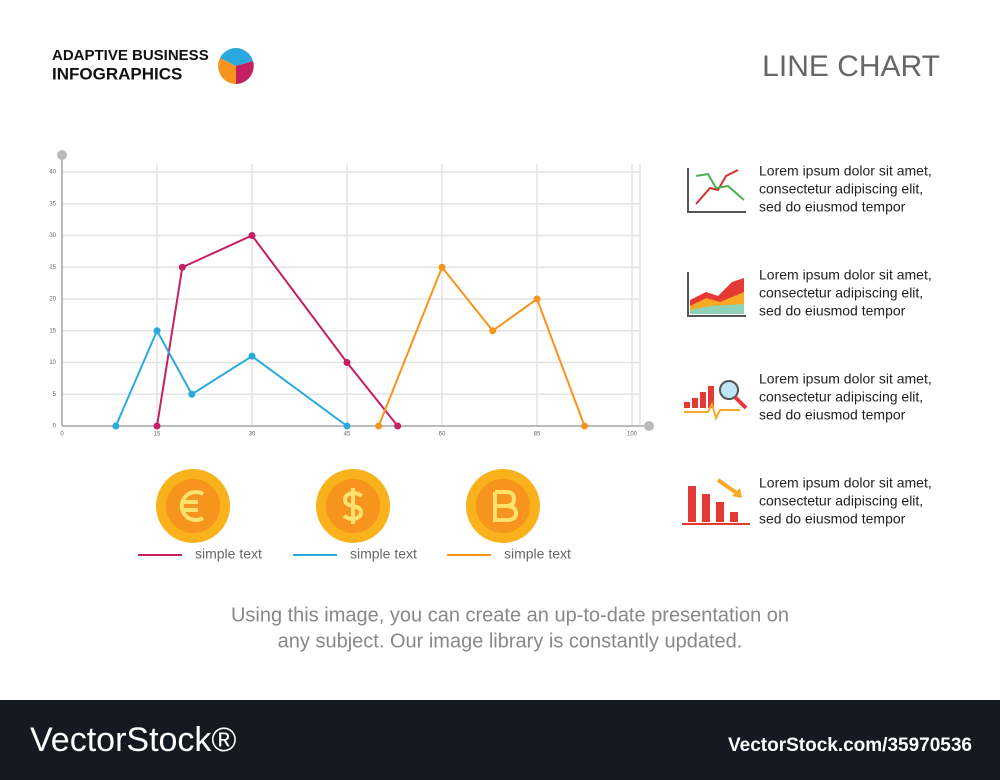  Describe the element at coordinates (52, 300) in the screenshot. I see `y-tick-label: 20` at that location.